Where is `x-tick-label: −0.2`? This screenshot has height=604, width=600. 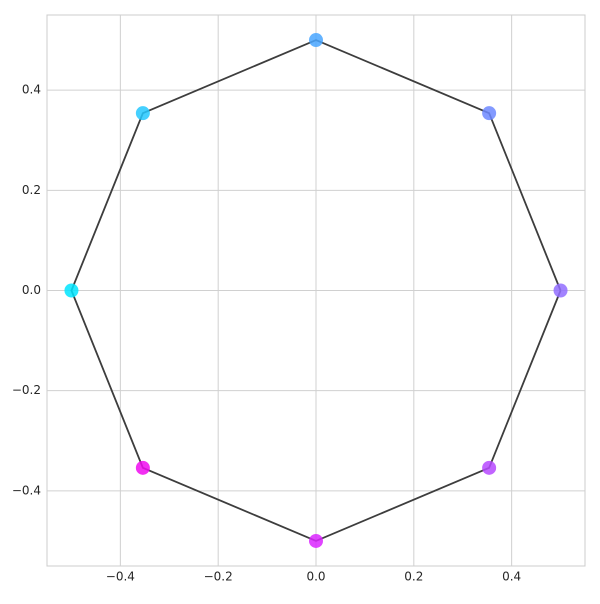 x-tick-label: −0.2 is located at coordinates (218, 577).